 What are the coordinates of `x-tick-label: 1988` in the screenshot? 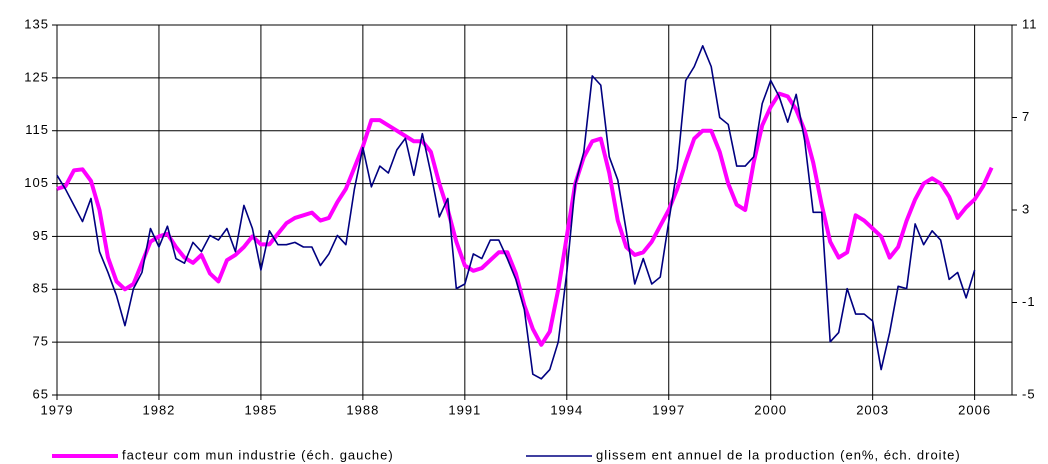 It's located at (362, 409).